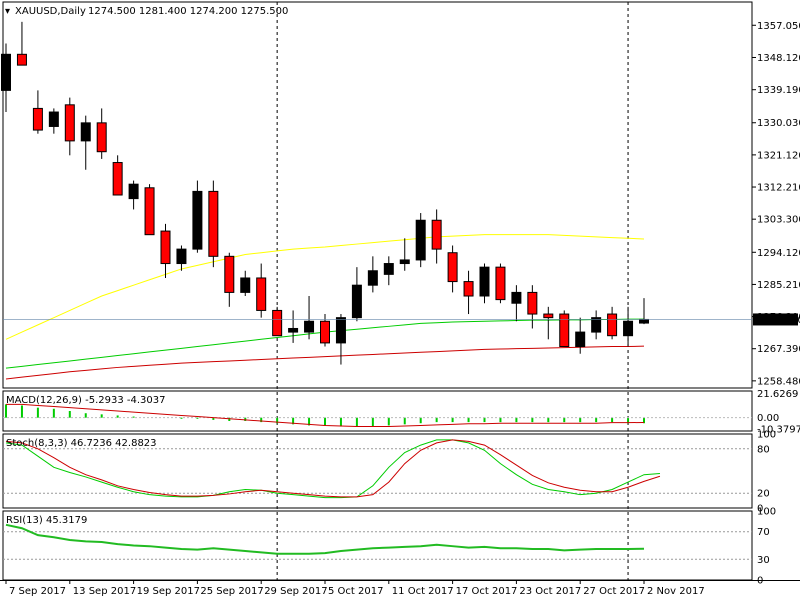  I want to click on stoch-line, so click(332, 469).